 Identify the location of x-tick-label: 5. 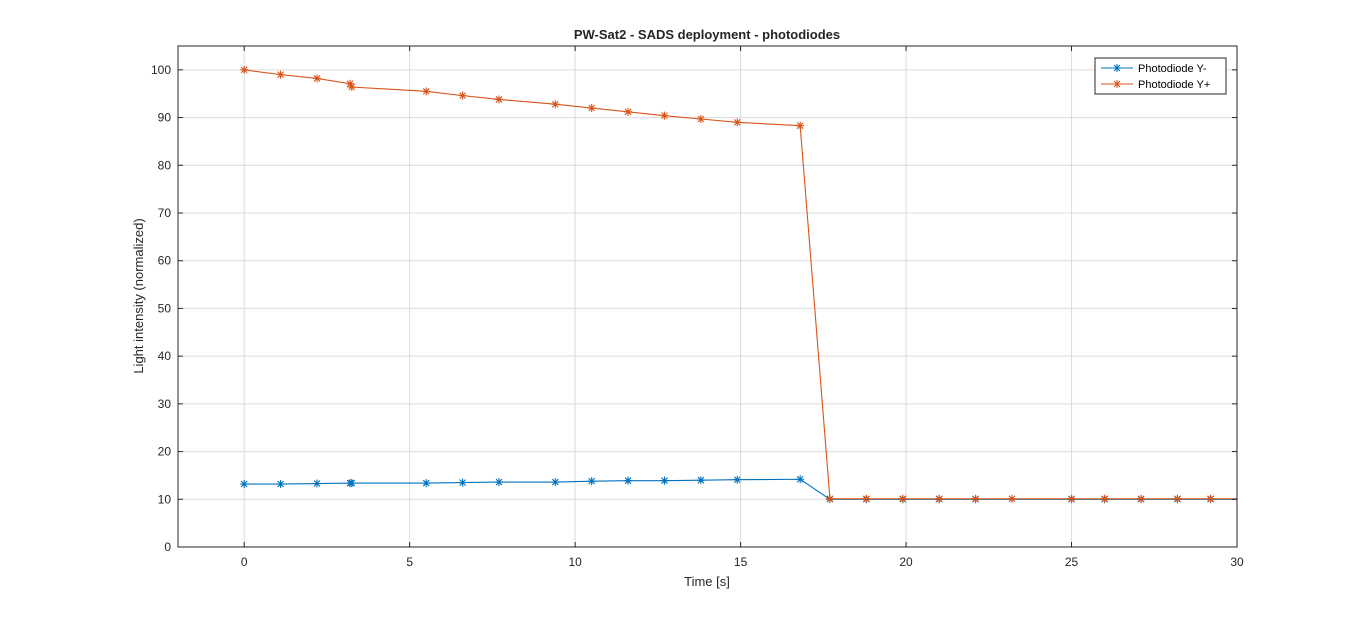
(409, 562).